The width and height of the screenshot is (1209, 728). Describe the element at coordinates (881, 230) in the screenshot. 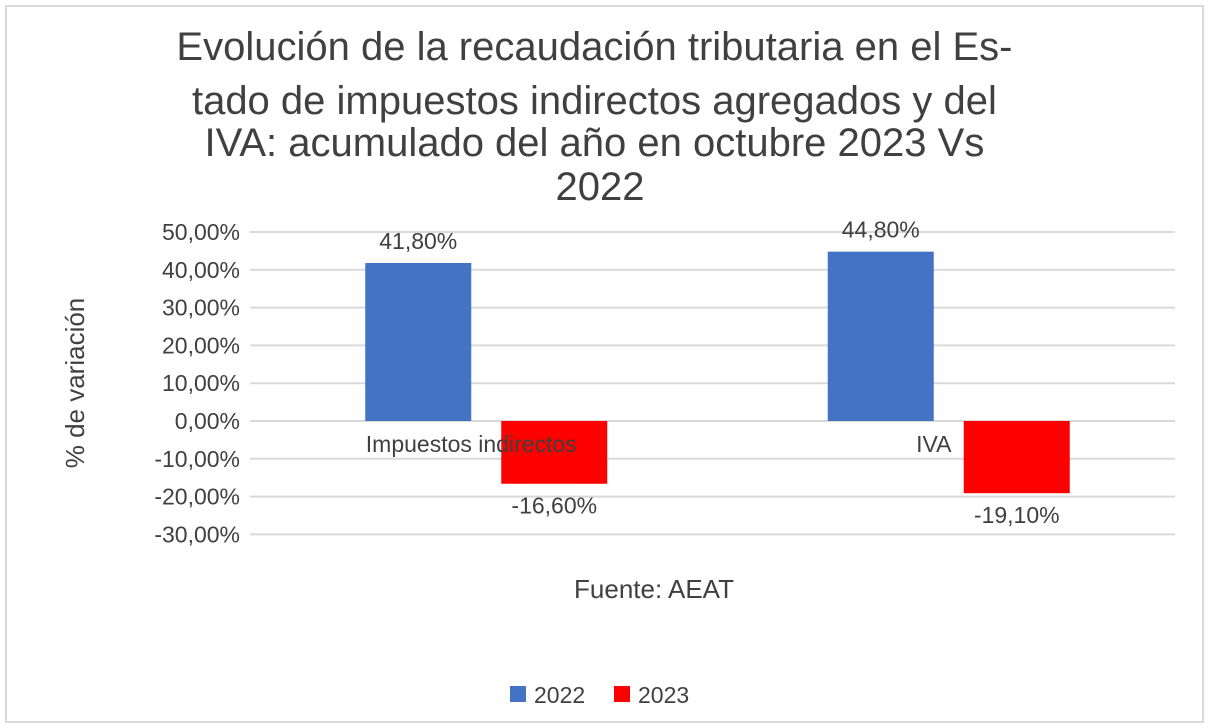

I see `data-label: 44,80%` at that location.